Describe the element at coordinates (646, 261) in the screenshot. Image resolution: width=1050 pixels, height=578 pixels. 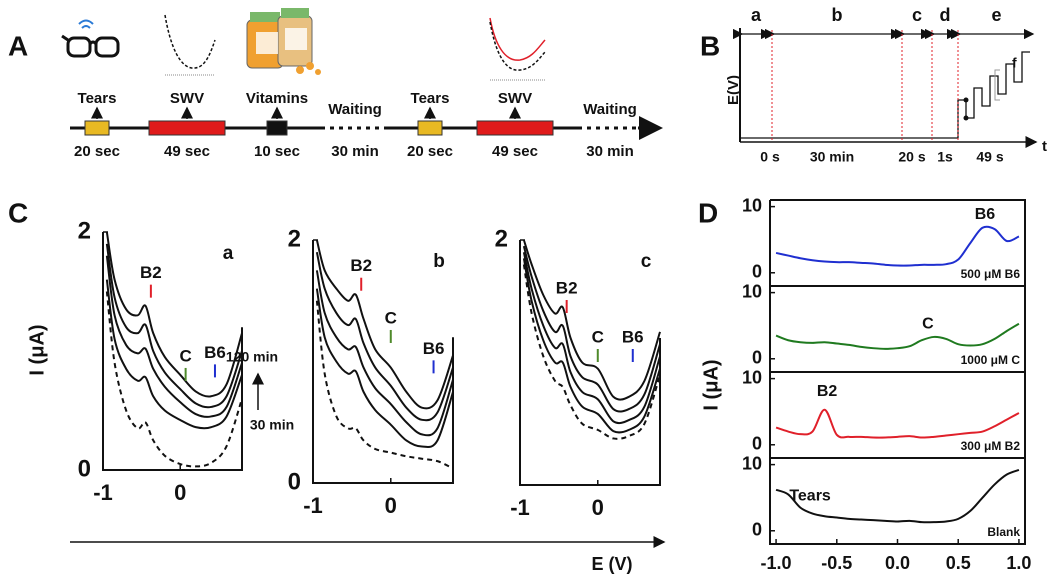
I see `panel-sublabel: c` at that location.